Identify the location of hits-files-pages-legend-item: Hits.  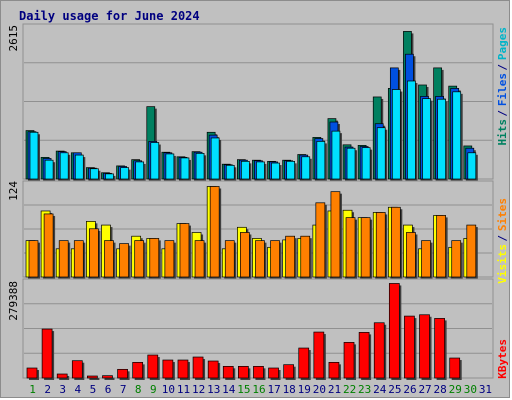
(502, 132).